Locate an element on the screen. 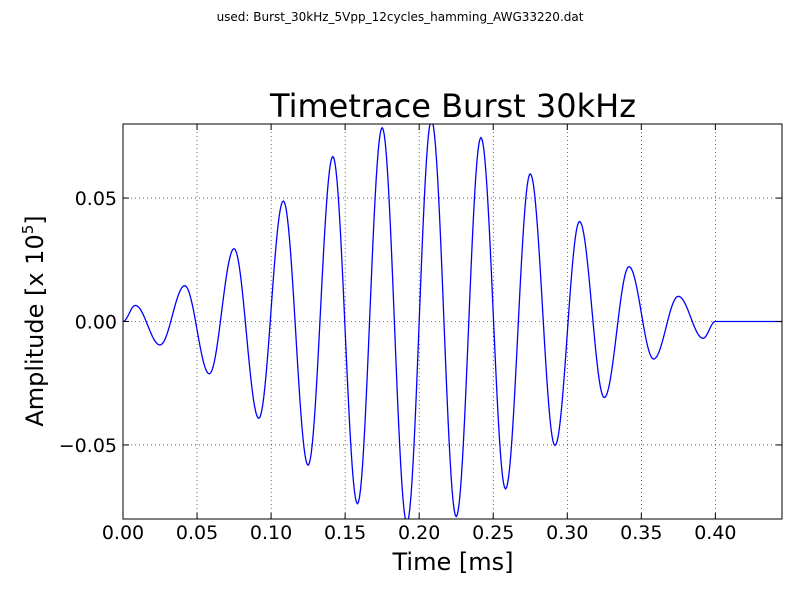 Image resolution: width=800 pixels, height=595 pixels. x-tick-label: 0.25 is located at coordinates (493, 533).